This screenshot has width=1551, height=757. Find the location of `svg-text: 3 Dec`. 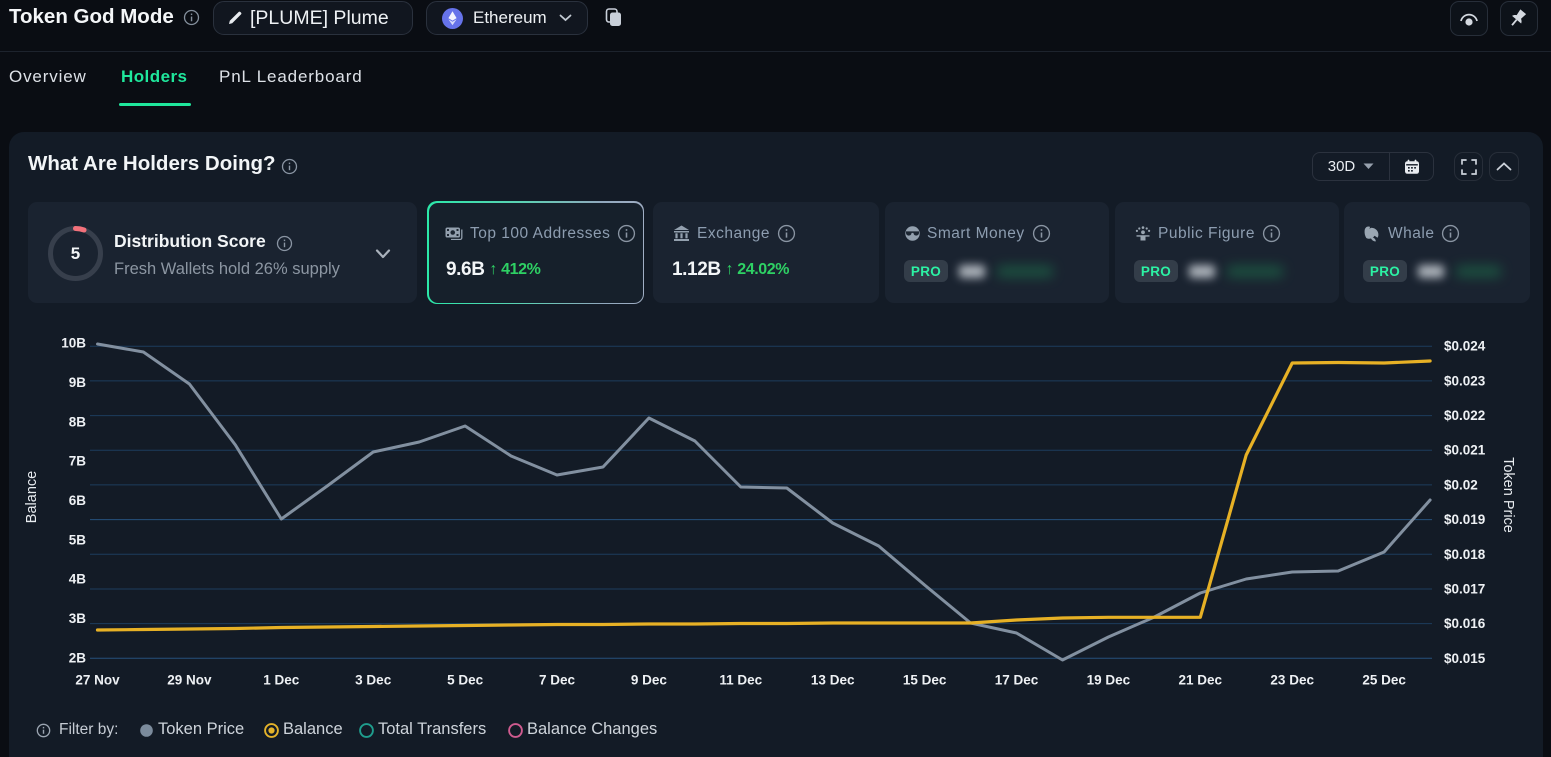

svg-text: 3 Dec is located at coordinates (373, 680).